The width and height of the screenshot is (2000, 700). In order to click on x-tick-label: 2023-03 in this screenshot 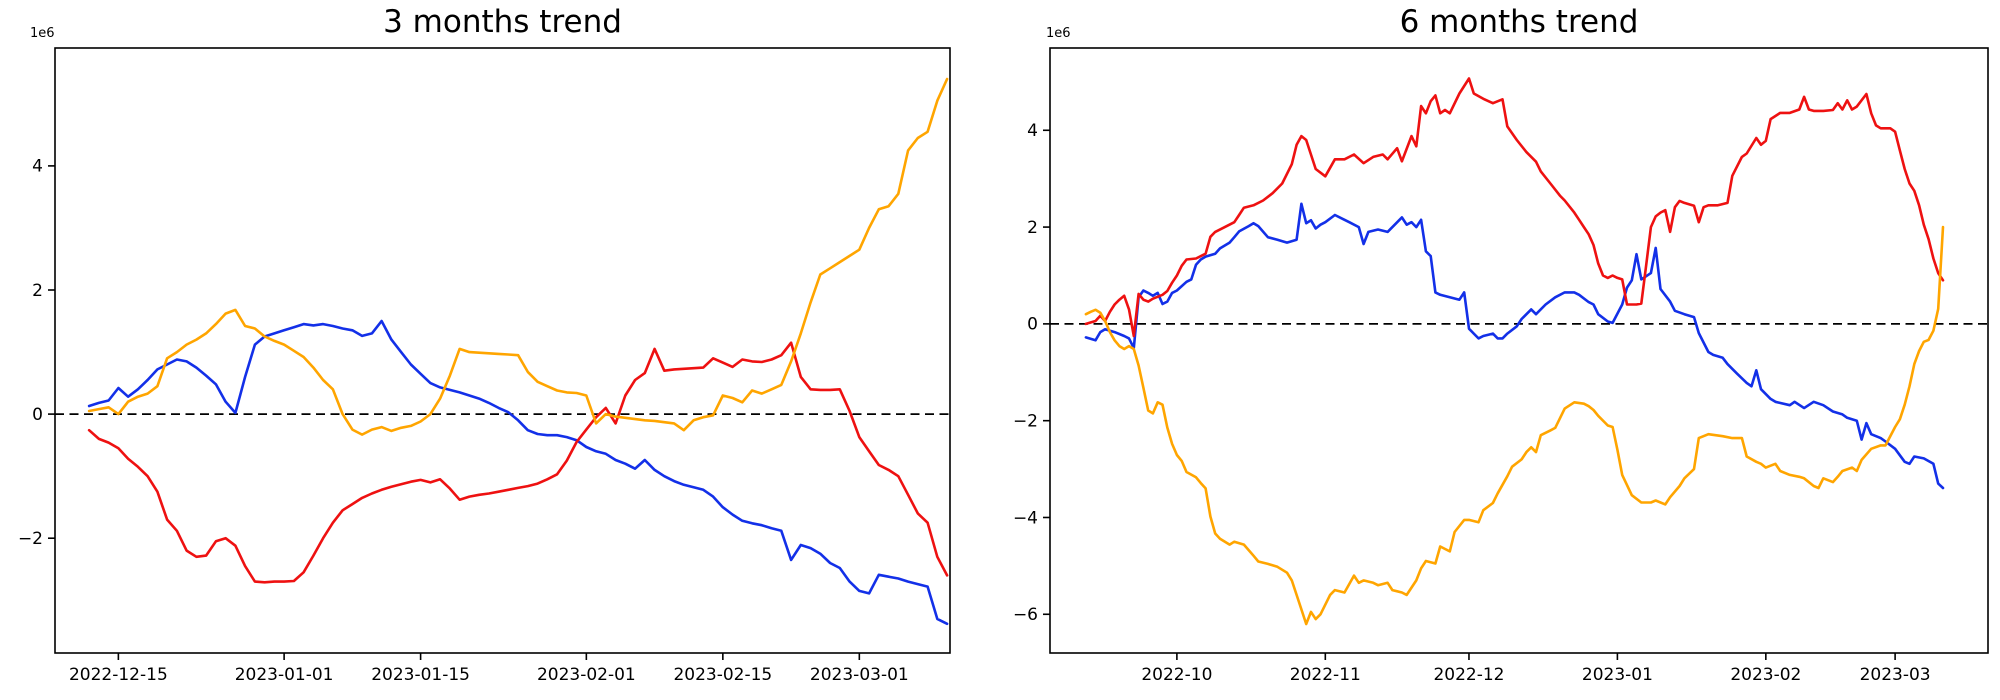, I will do `click(1895, 675)`.